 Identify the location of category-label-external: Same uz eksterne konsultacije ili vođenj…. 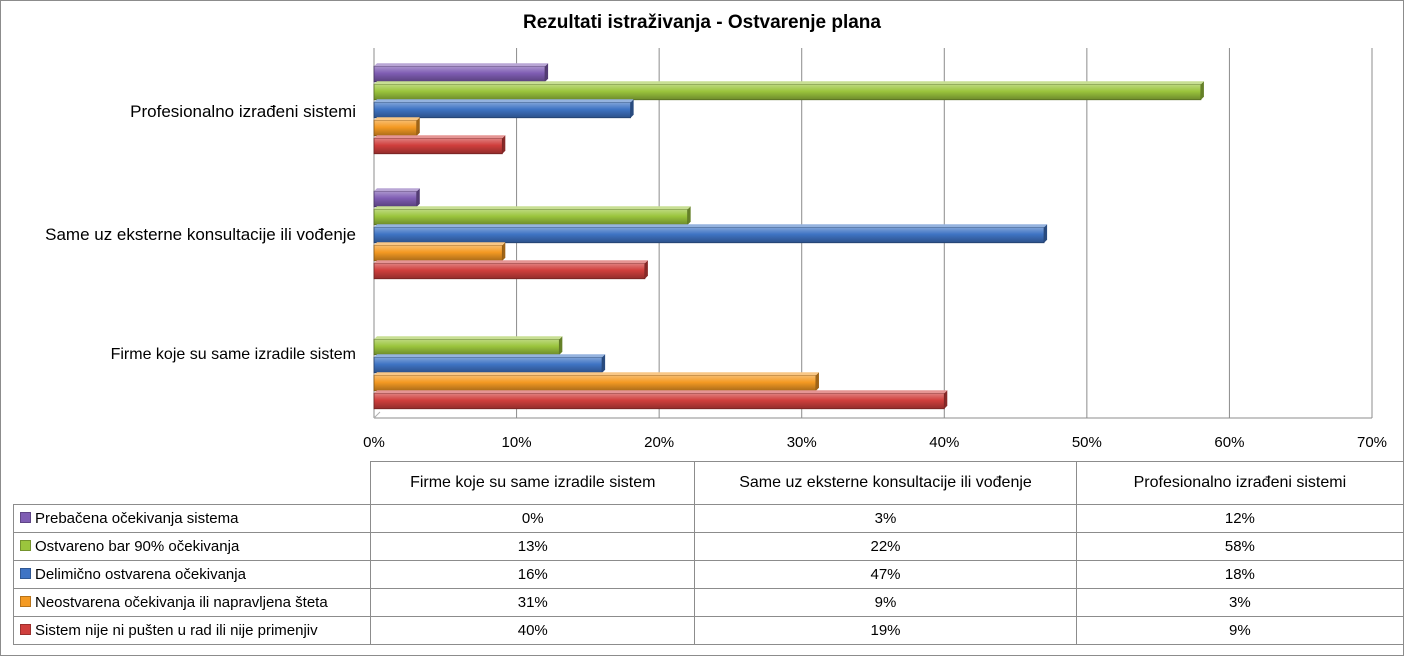
(200, 234).